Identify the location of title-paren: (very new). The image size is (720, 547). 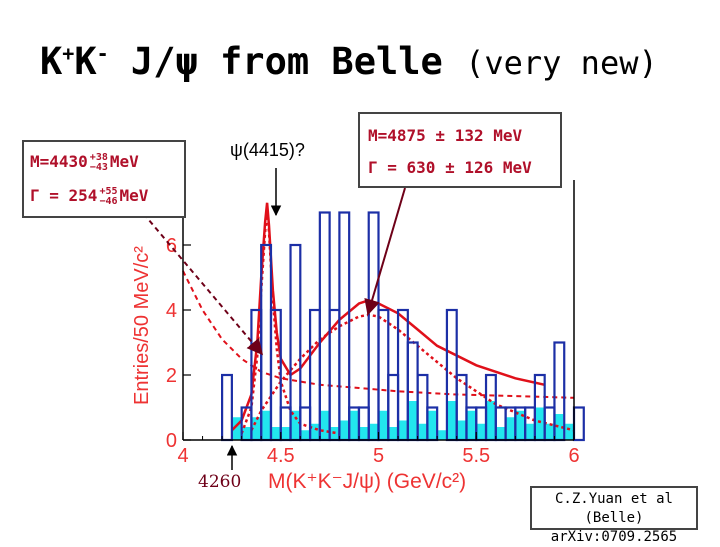
(561, 63).